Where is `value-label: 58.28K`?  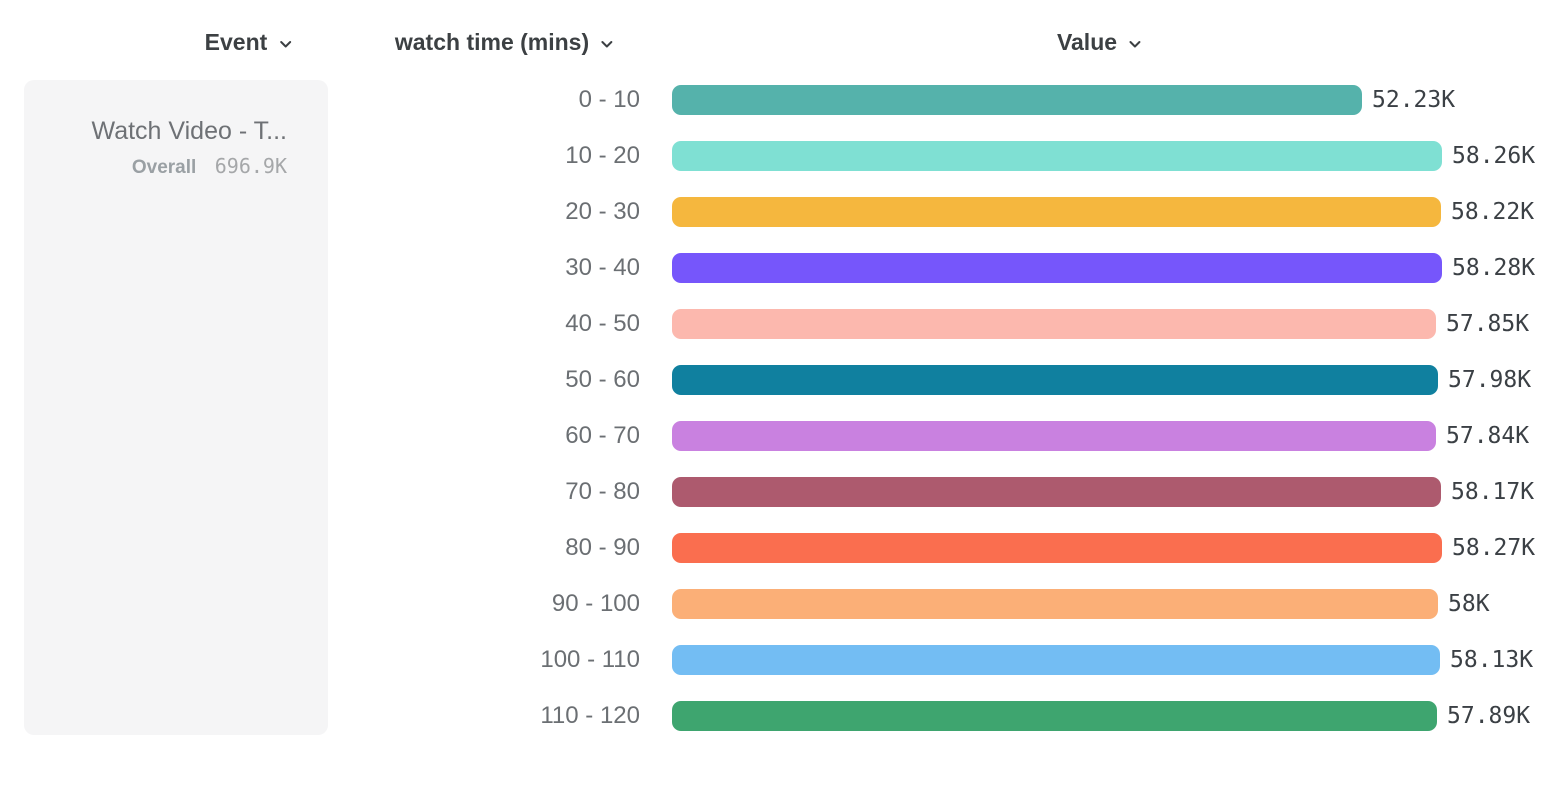
value-label: 58.28K is located at coordinates (1494, 268).